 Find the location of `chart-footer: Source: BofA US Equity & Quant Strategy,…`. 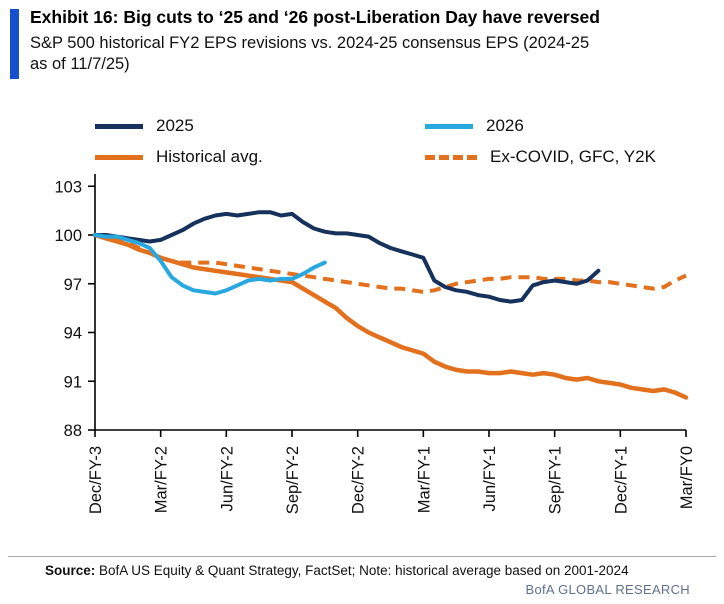

chart-footer: Source: BofA US Equity & Quant Strategy,… is located at coordinates (362, 576).